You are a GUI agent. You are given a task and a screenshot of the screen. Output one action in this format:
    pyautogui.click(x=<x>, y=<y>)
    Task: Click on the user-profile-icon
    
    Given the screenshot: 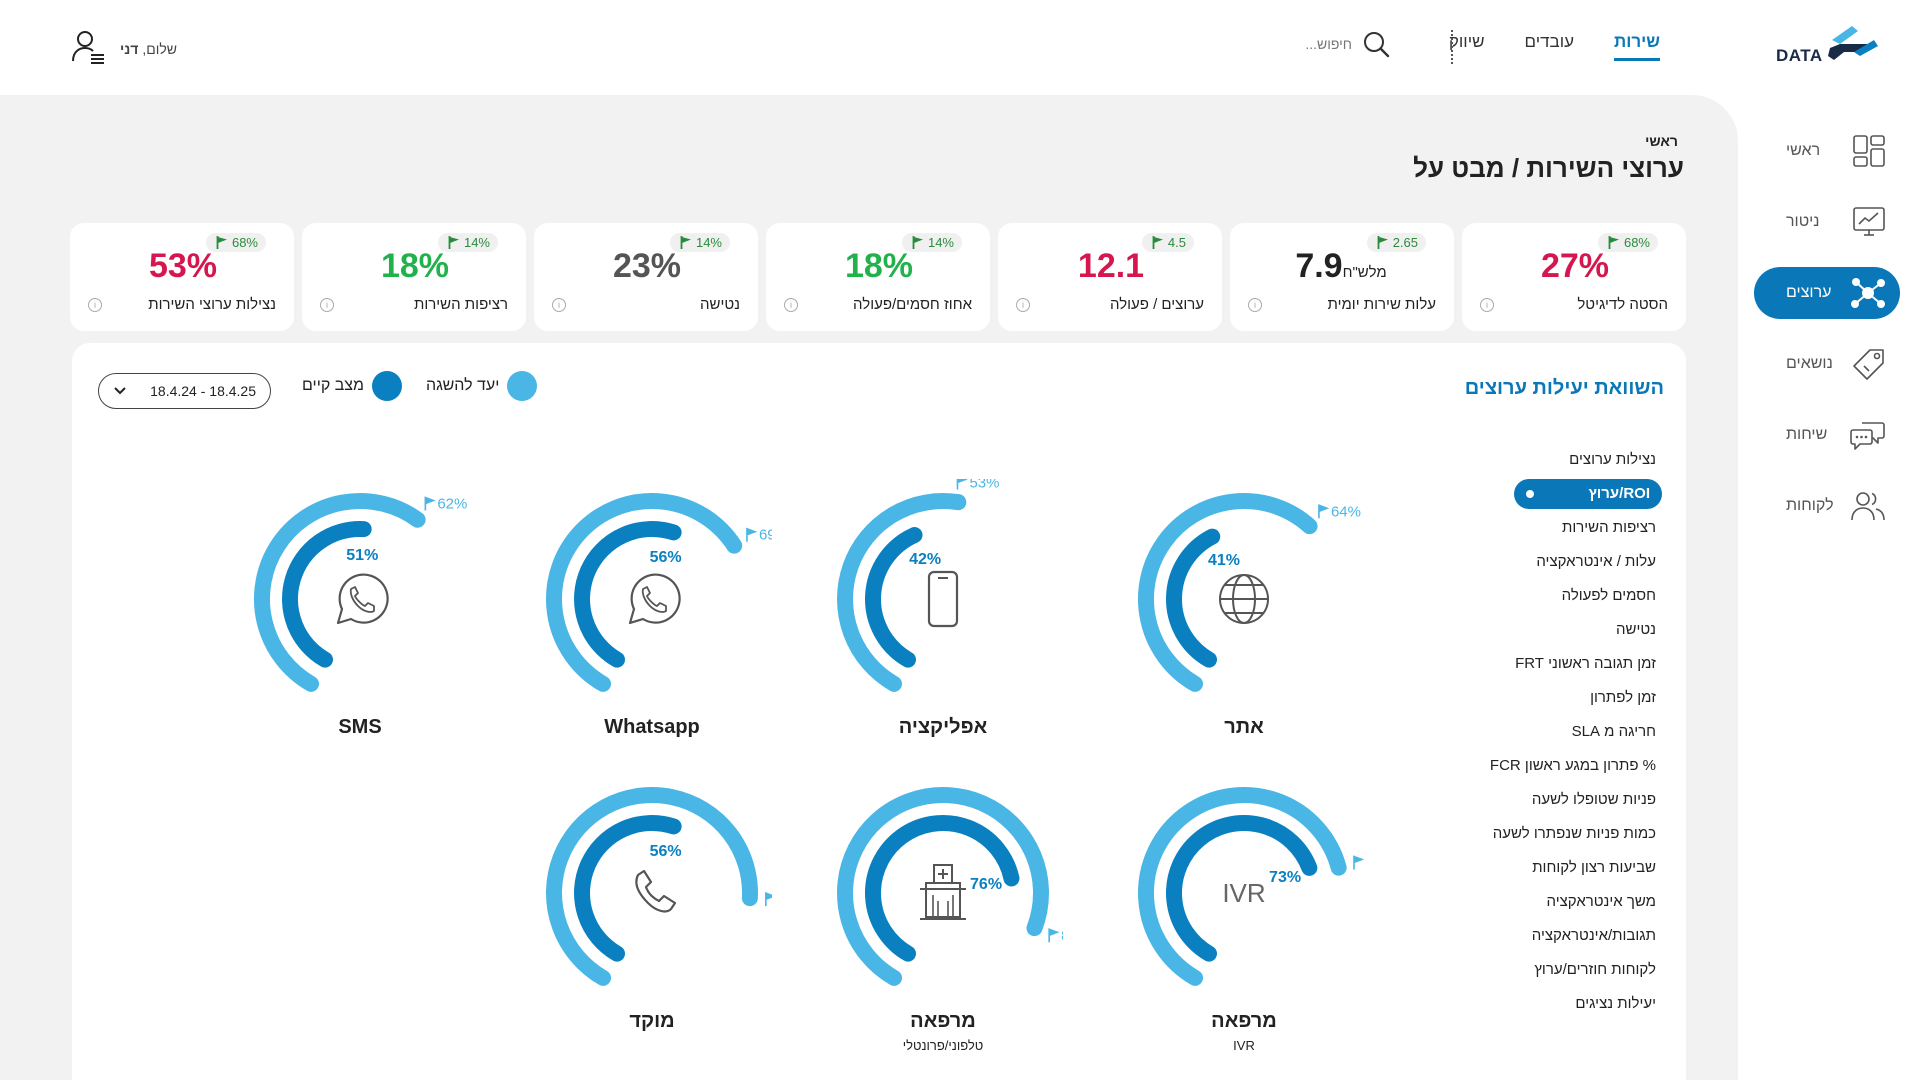 What is the action you would take?
    pyautogui.click(x=88, y=48)
    